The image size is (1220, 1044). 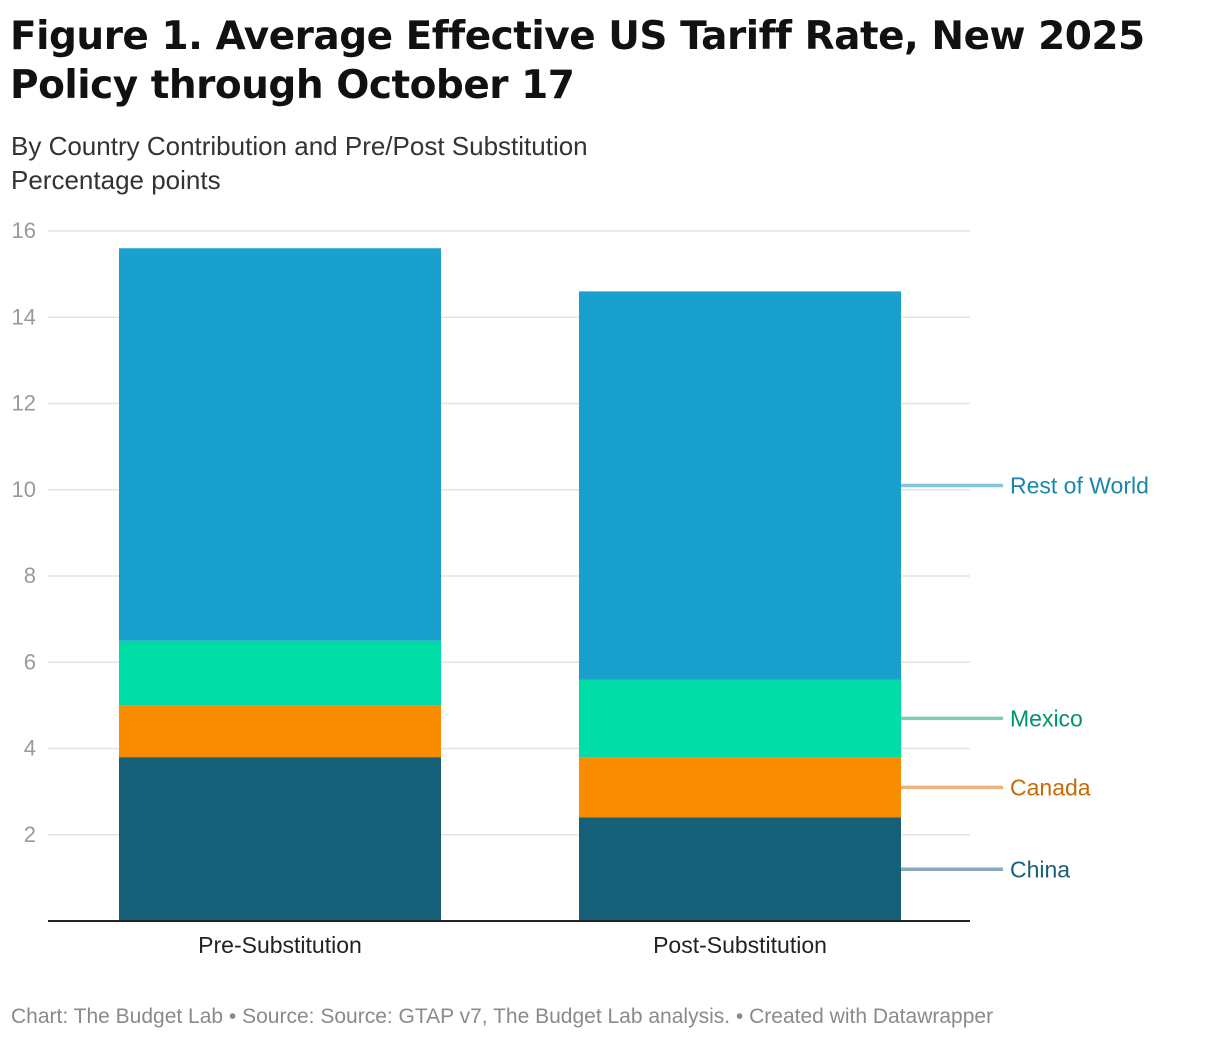 I want to click on y-tick-label-8: 8, so click(x=30, y=575).